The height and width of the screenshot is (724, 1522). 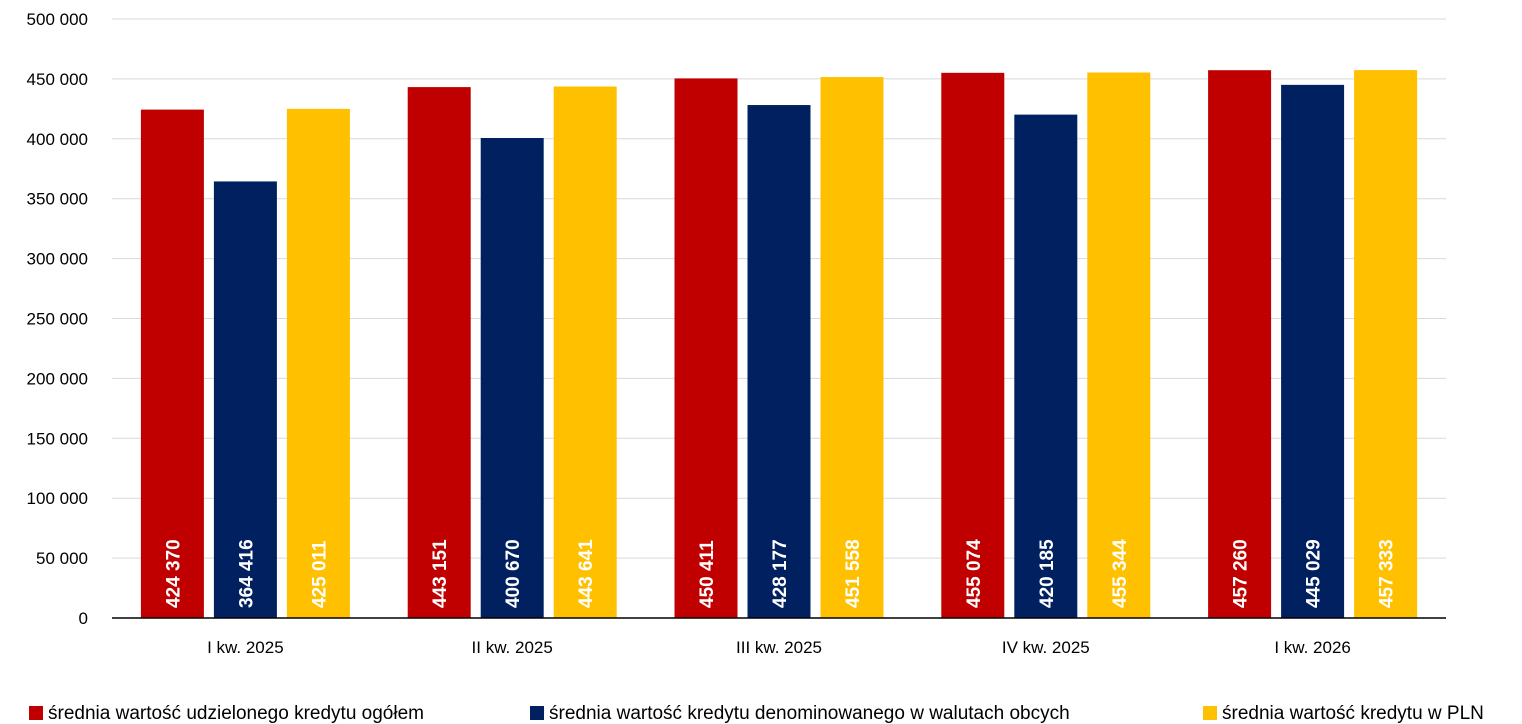 What do you see at coordinates (245, 647) in the screenshot?
I see `x-tick-label: I kw. 2025` at bounding box center [245, 647].